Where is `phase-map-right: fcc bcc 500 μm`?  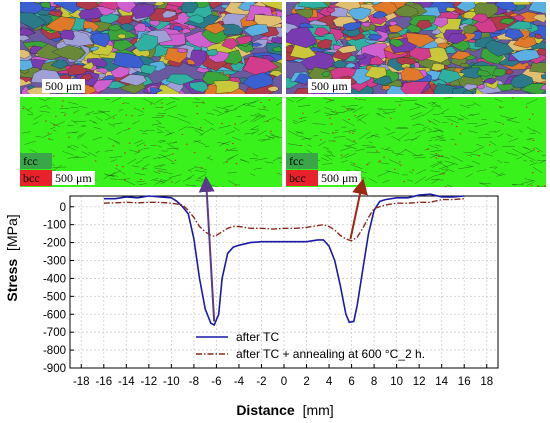
phase-map-right: fcc bcc 500 μm is located at coordinates (416, 142).